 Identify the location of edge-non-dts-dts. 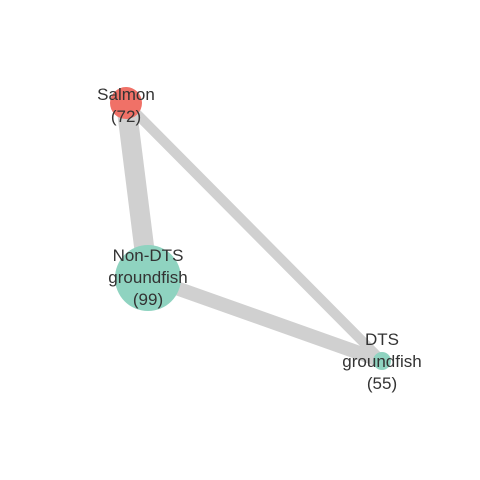
(265, 319).